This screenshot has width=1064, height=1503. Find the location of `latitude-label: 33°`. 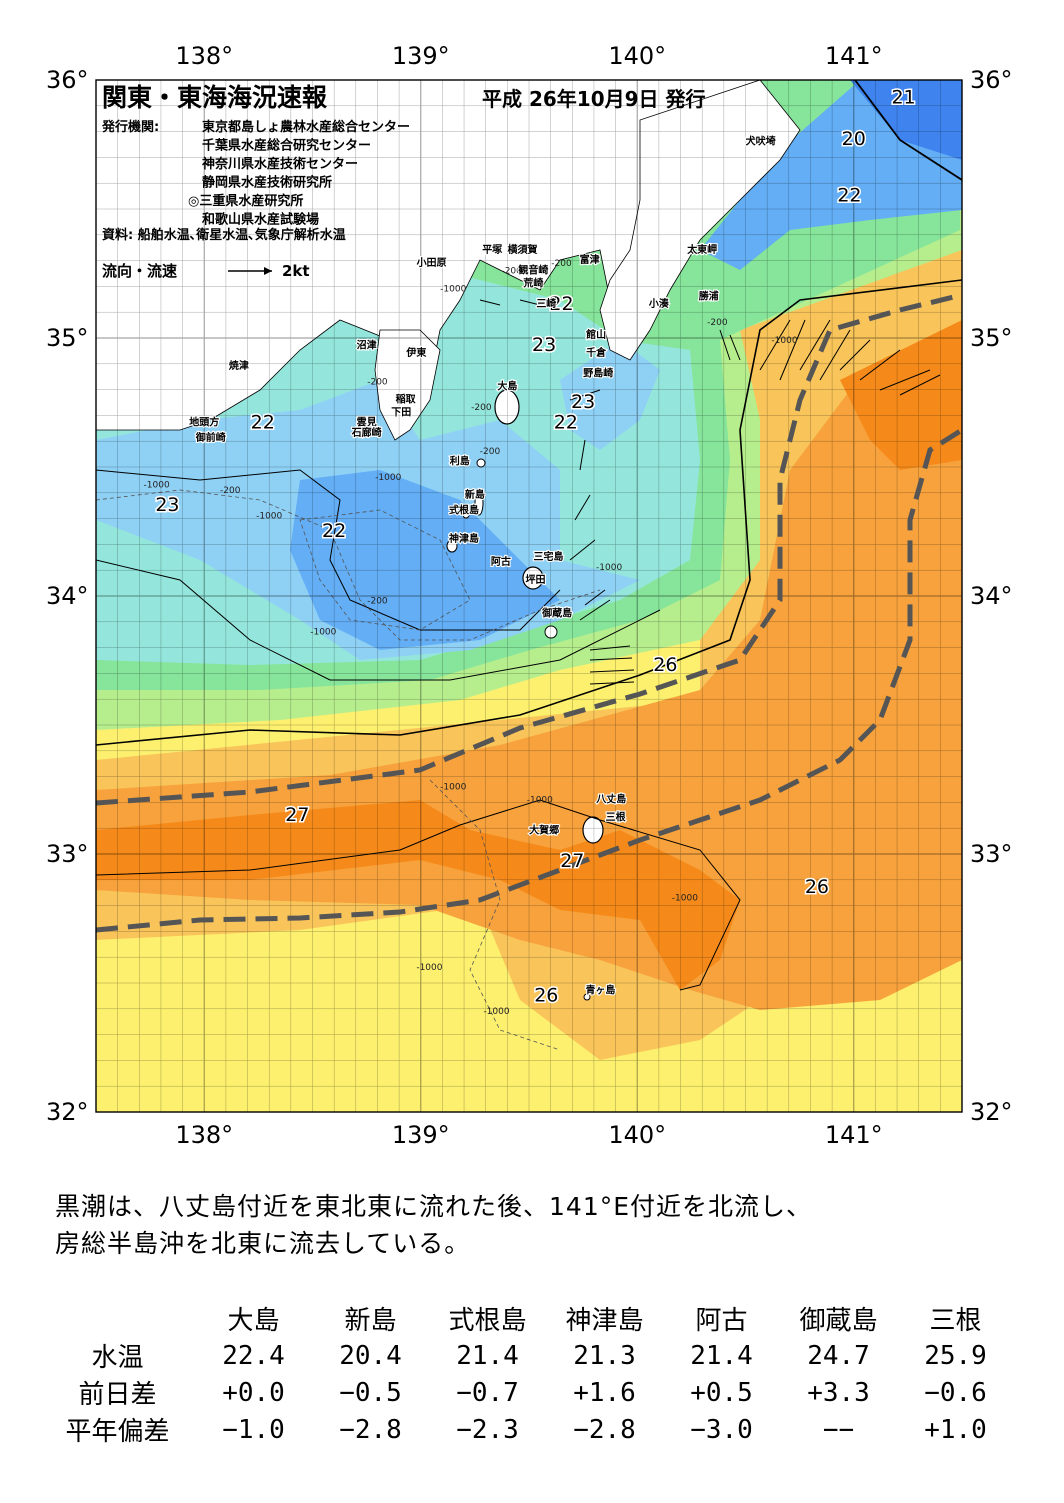

latitude-label: 33° is located at coordinates (991, 854).